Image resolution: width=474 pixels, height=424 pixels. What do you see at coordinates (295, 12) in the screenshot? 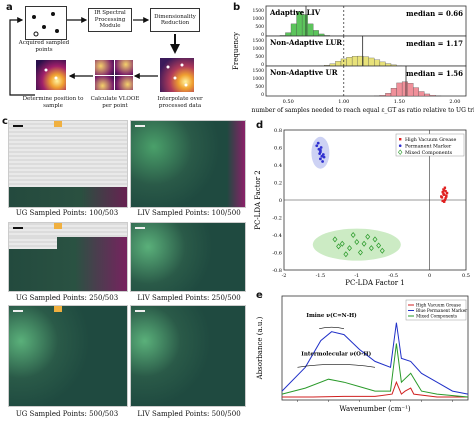
I see `series-name: Adaptive LIV` at bounding box center [295, 12].